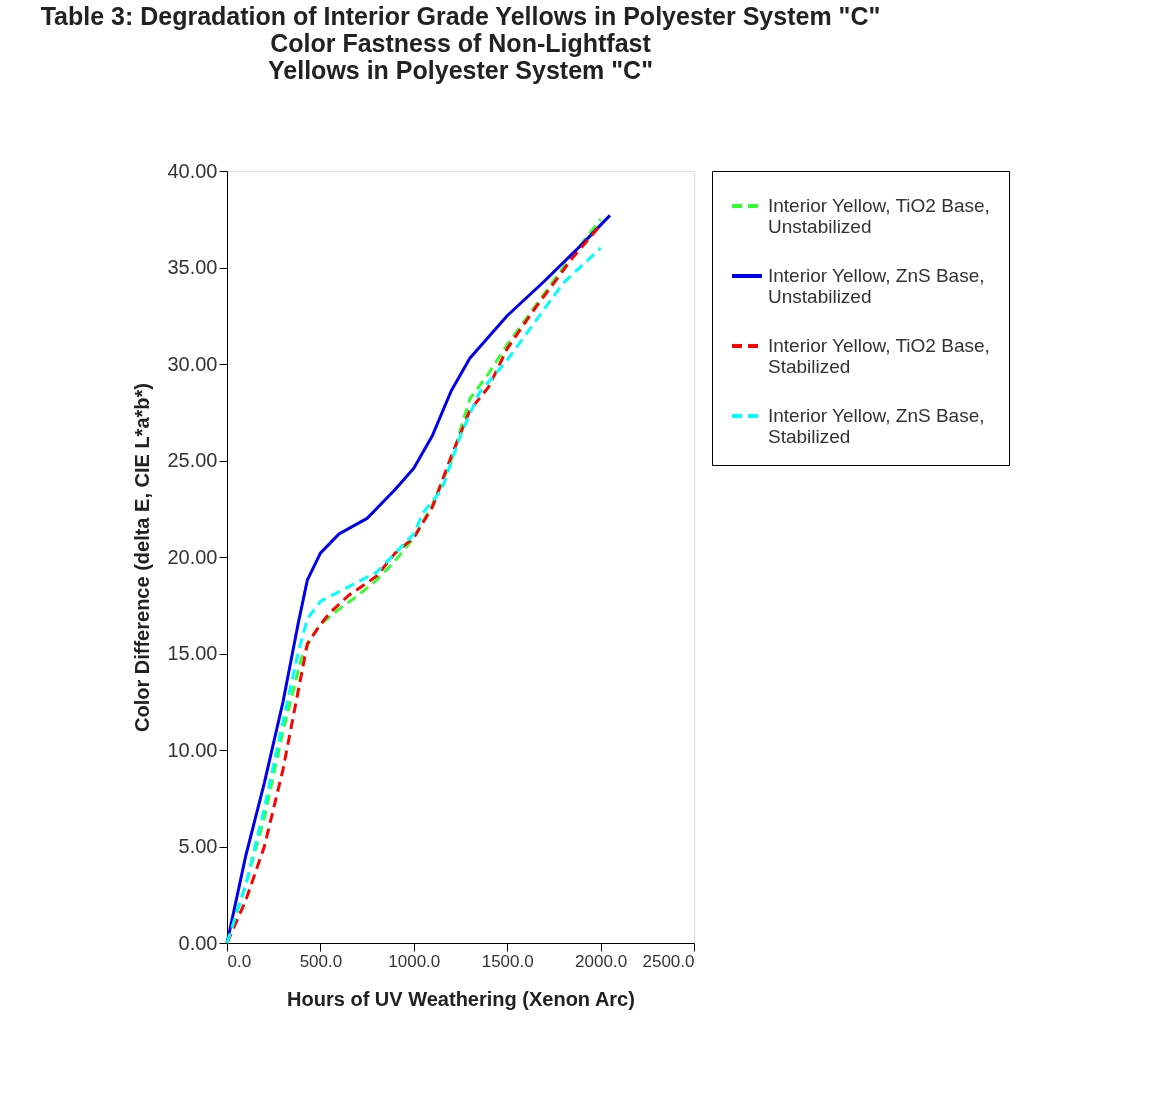 The height and width of the screenshot is (1093, 1151). What do you see at coordinates (321, 961) in the screenshot?
I see `x-tick-label: 500.0` at bounding box center [321, 961].